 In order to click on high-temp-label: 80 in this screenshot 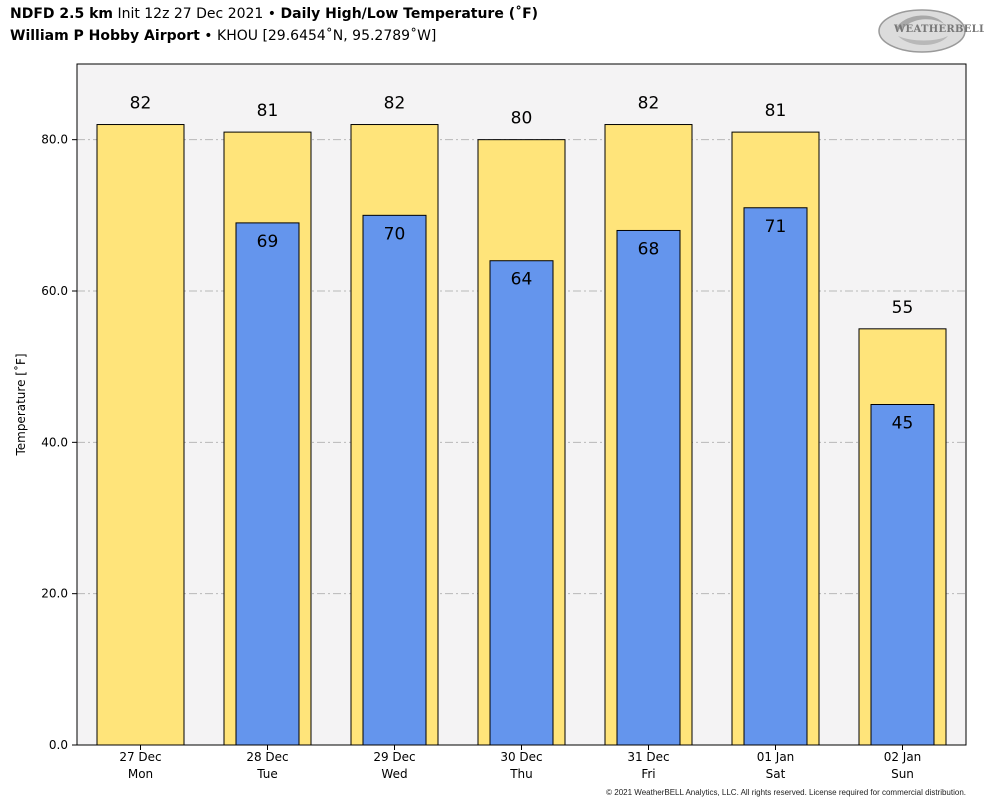, I will do `click(522, 119)`.